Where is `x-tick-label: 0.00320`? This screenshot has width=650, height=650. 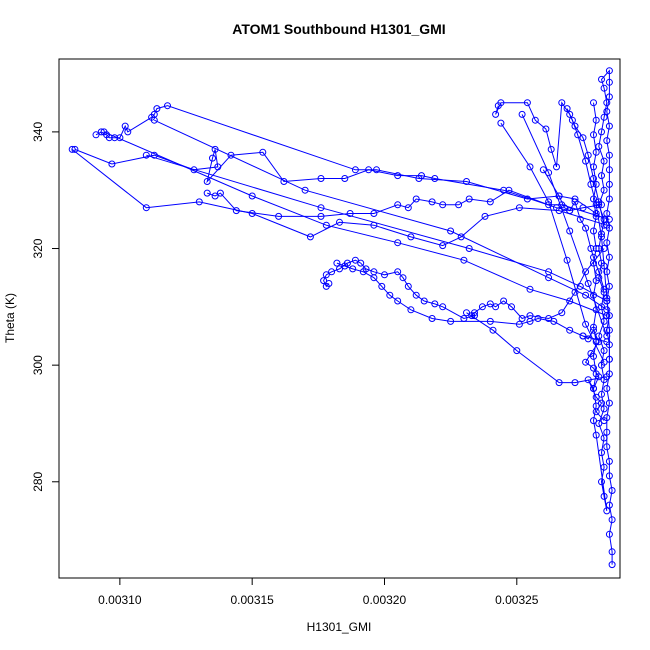
x-tick-label: 0.00320 is located at coordinates (385, 600).